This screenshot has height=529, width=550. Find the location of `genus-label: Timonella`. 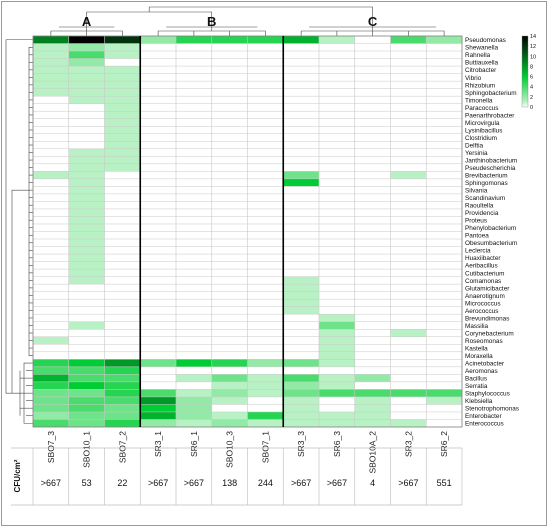

genus-label: Timonella is located at coordinates (479, 100).